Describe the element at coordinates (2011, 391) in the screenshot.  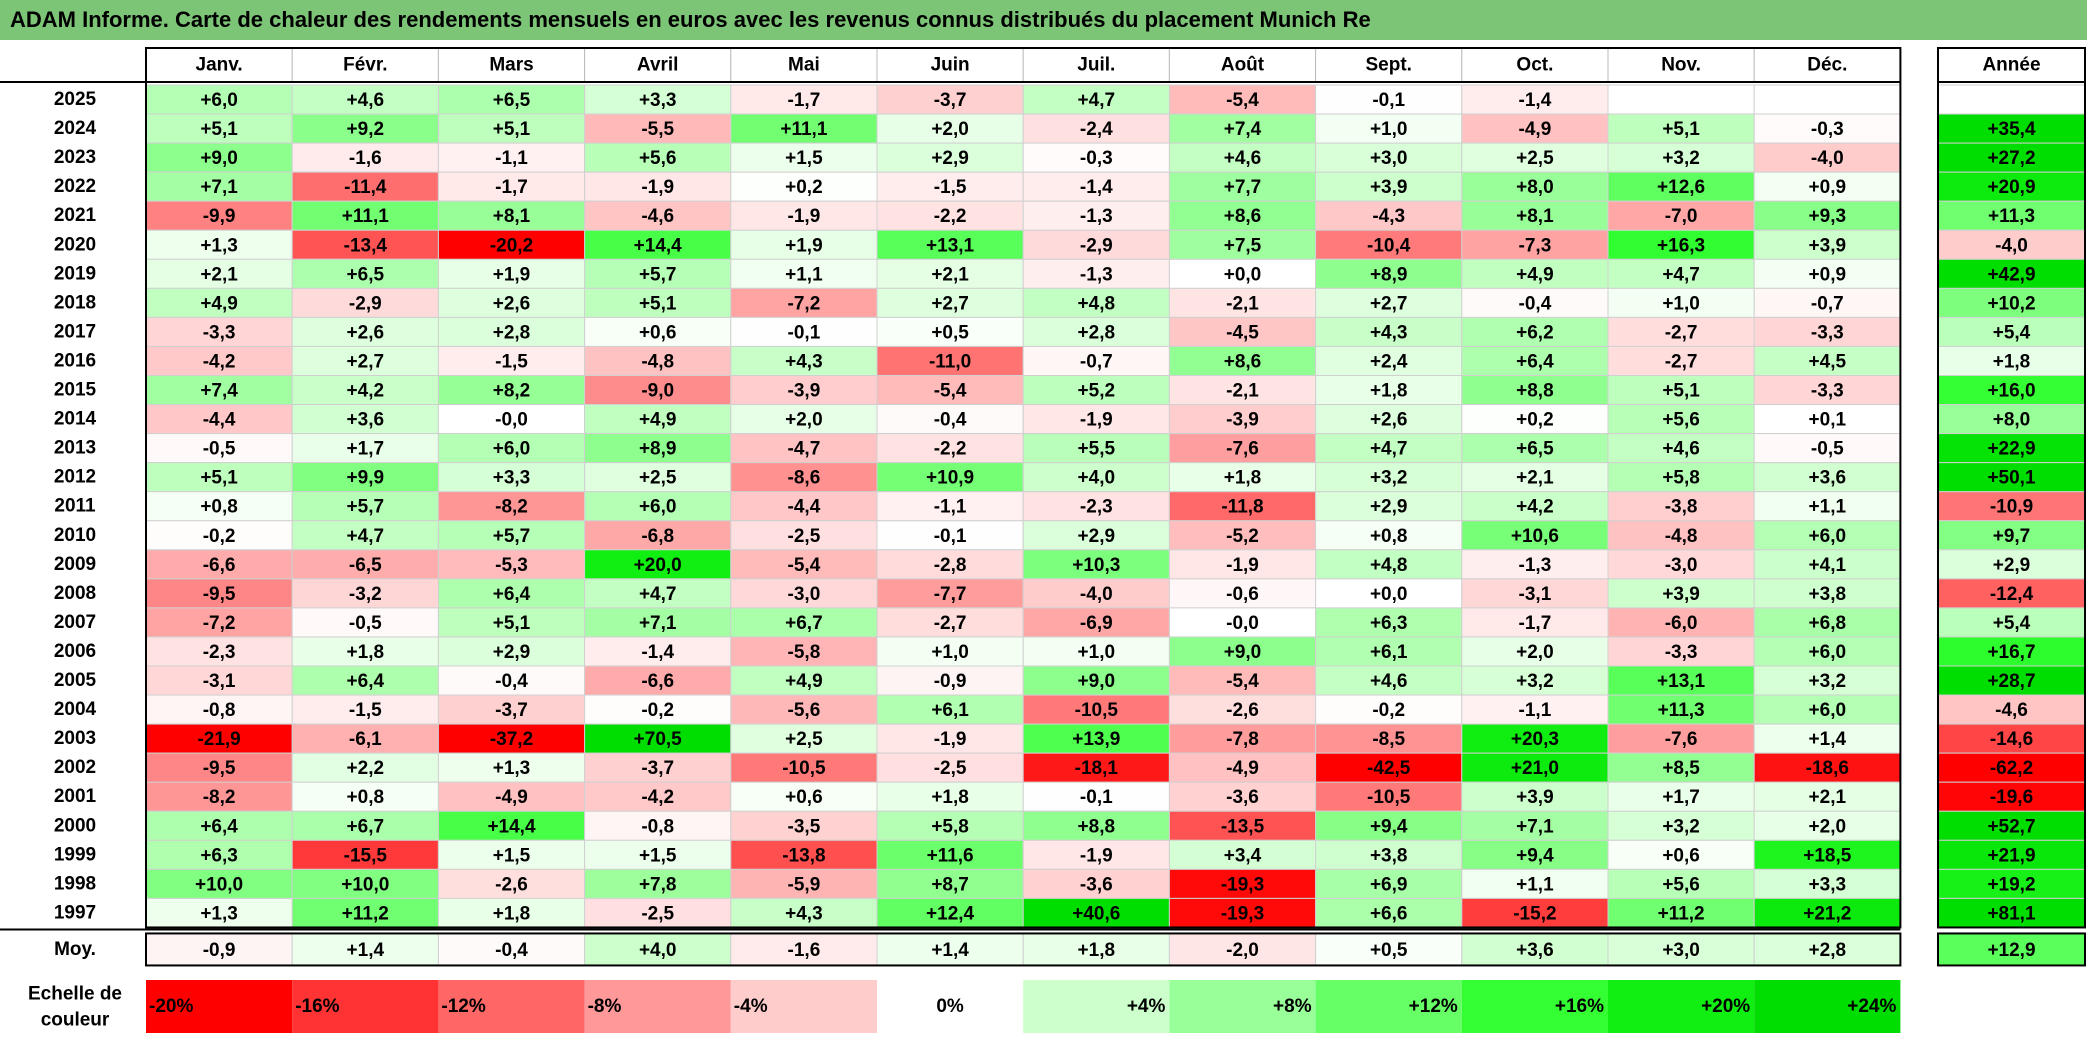
I see `annual-cell-value: +16,0` at that location.